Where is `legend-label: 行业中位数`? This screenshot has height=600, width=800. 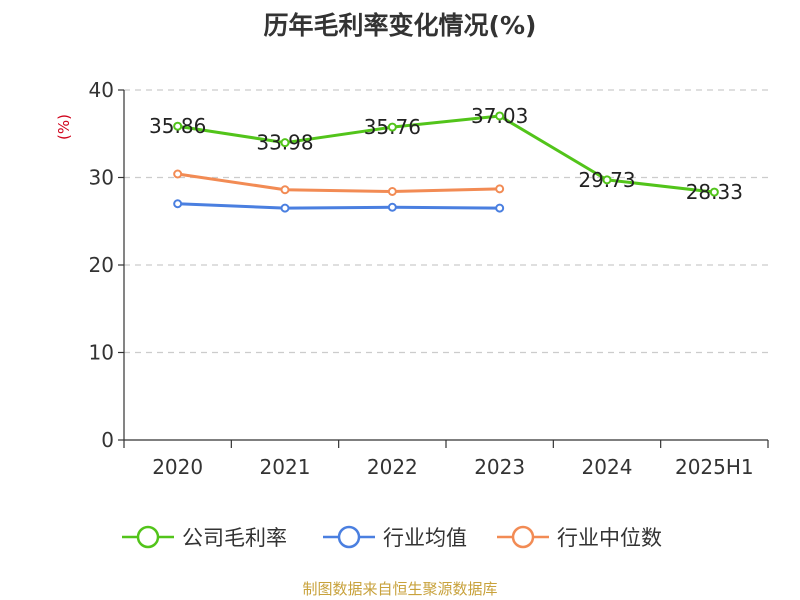 legend-label: 行业中位数 is located at coordinates (609, 538).